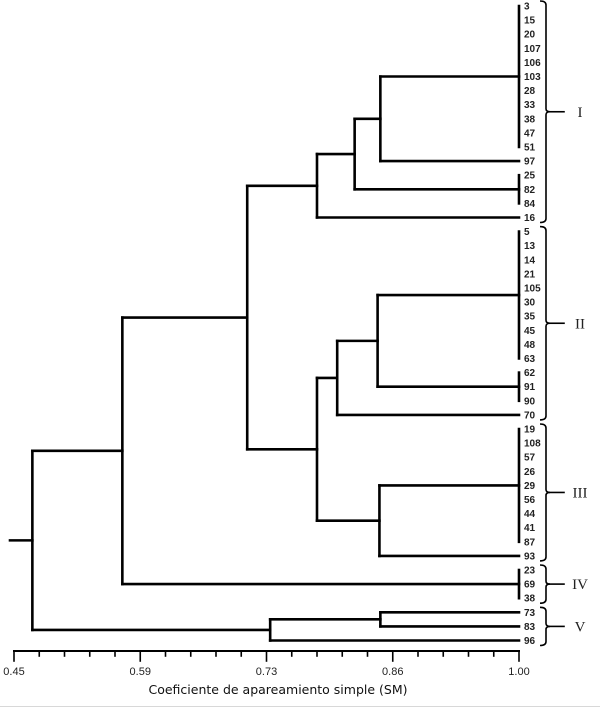  What do you see at coordinates (530, 486) in the screenshot?
I see `leaf-label: 29` at bounding box center [530, 486].